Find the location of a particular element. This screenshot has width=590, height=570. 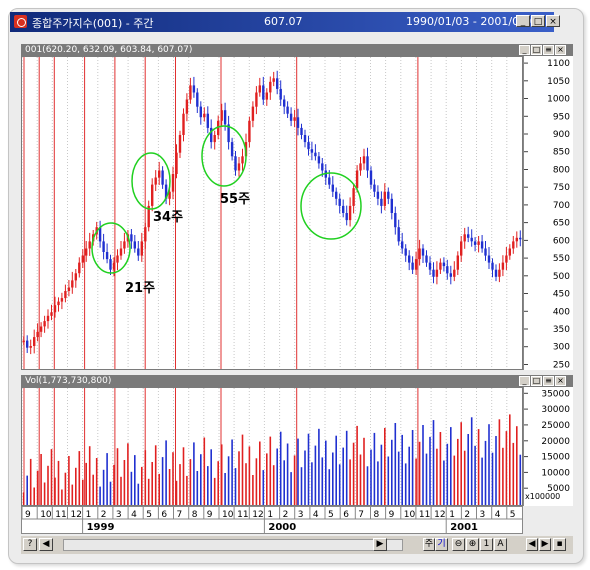

next-page-button: ▶ is located at coordinates (545, 544).